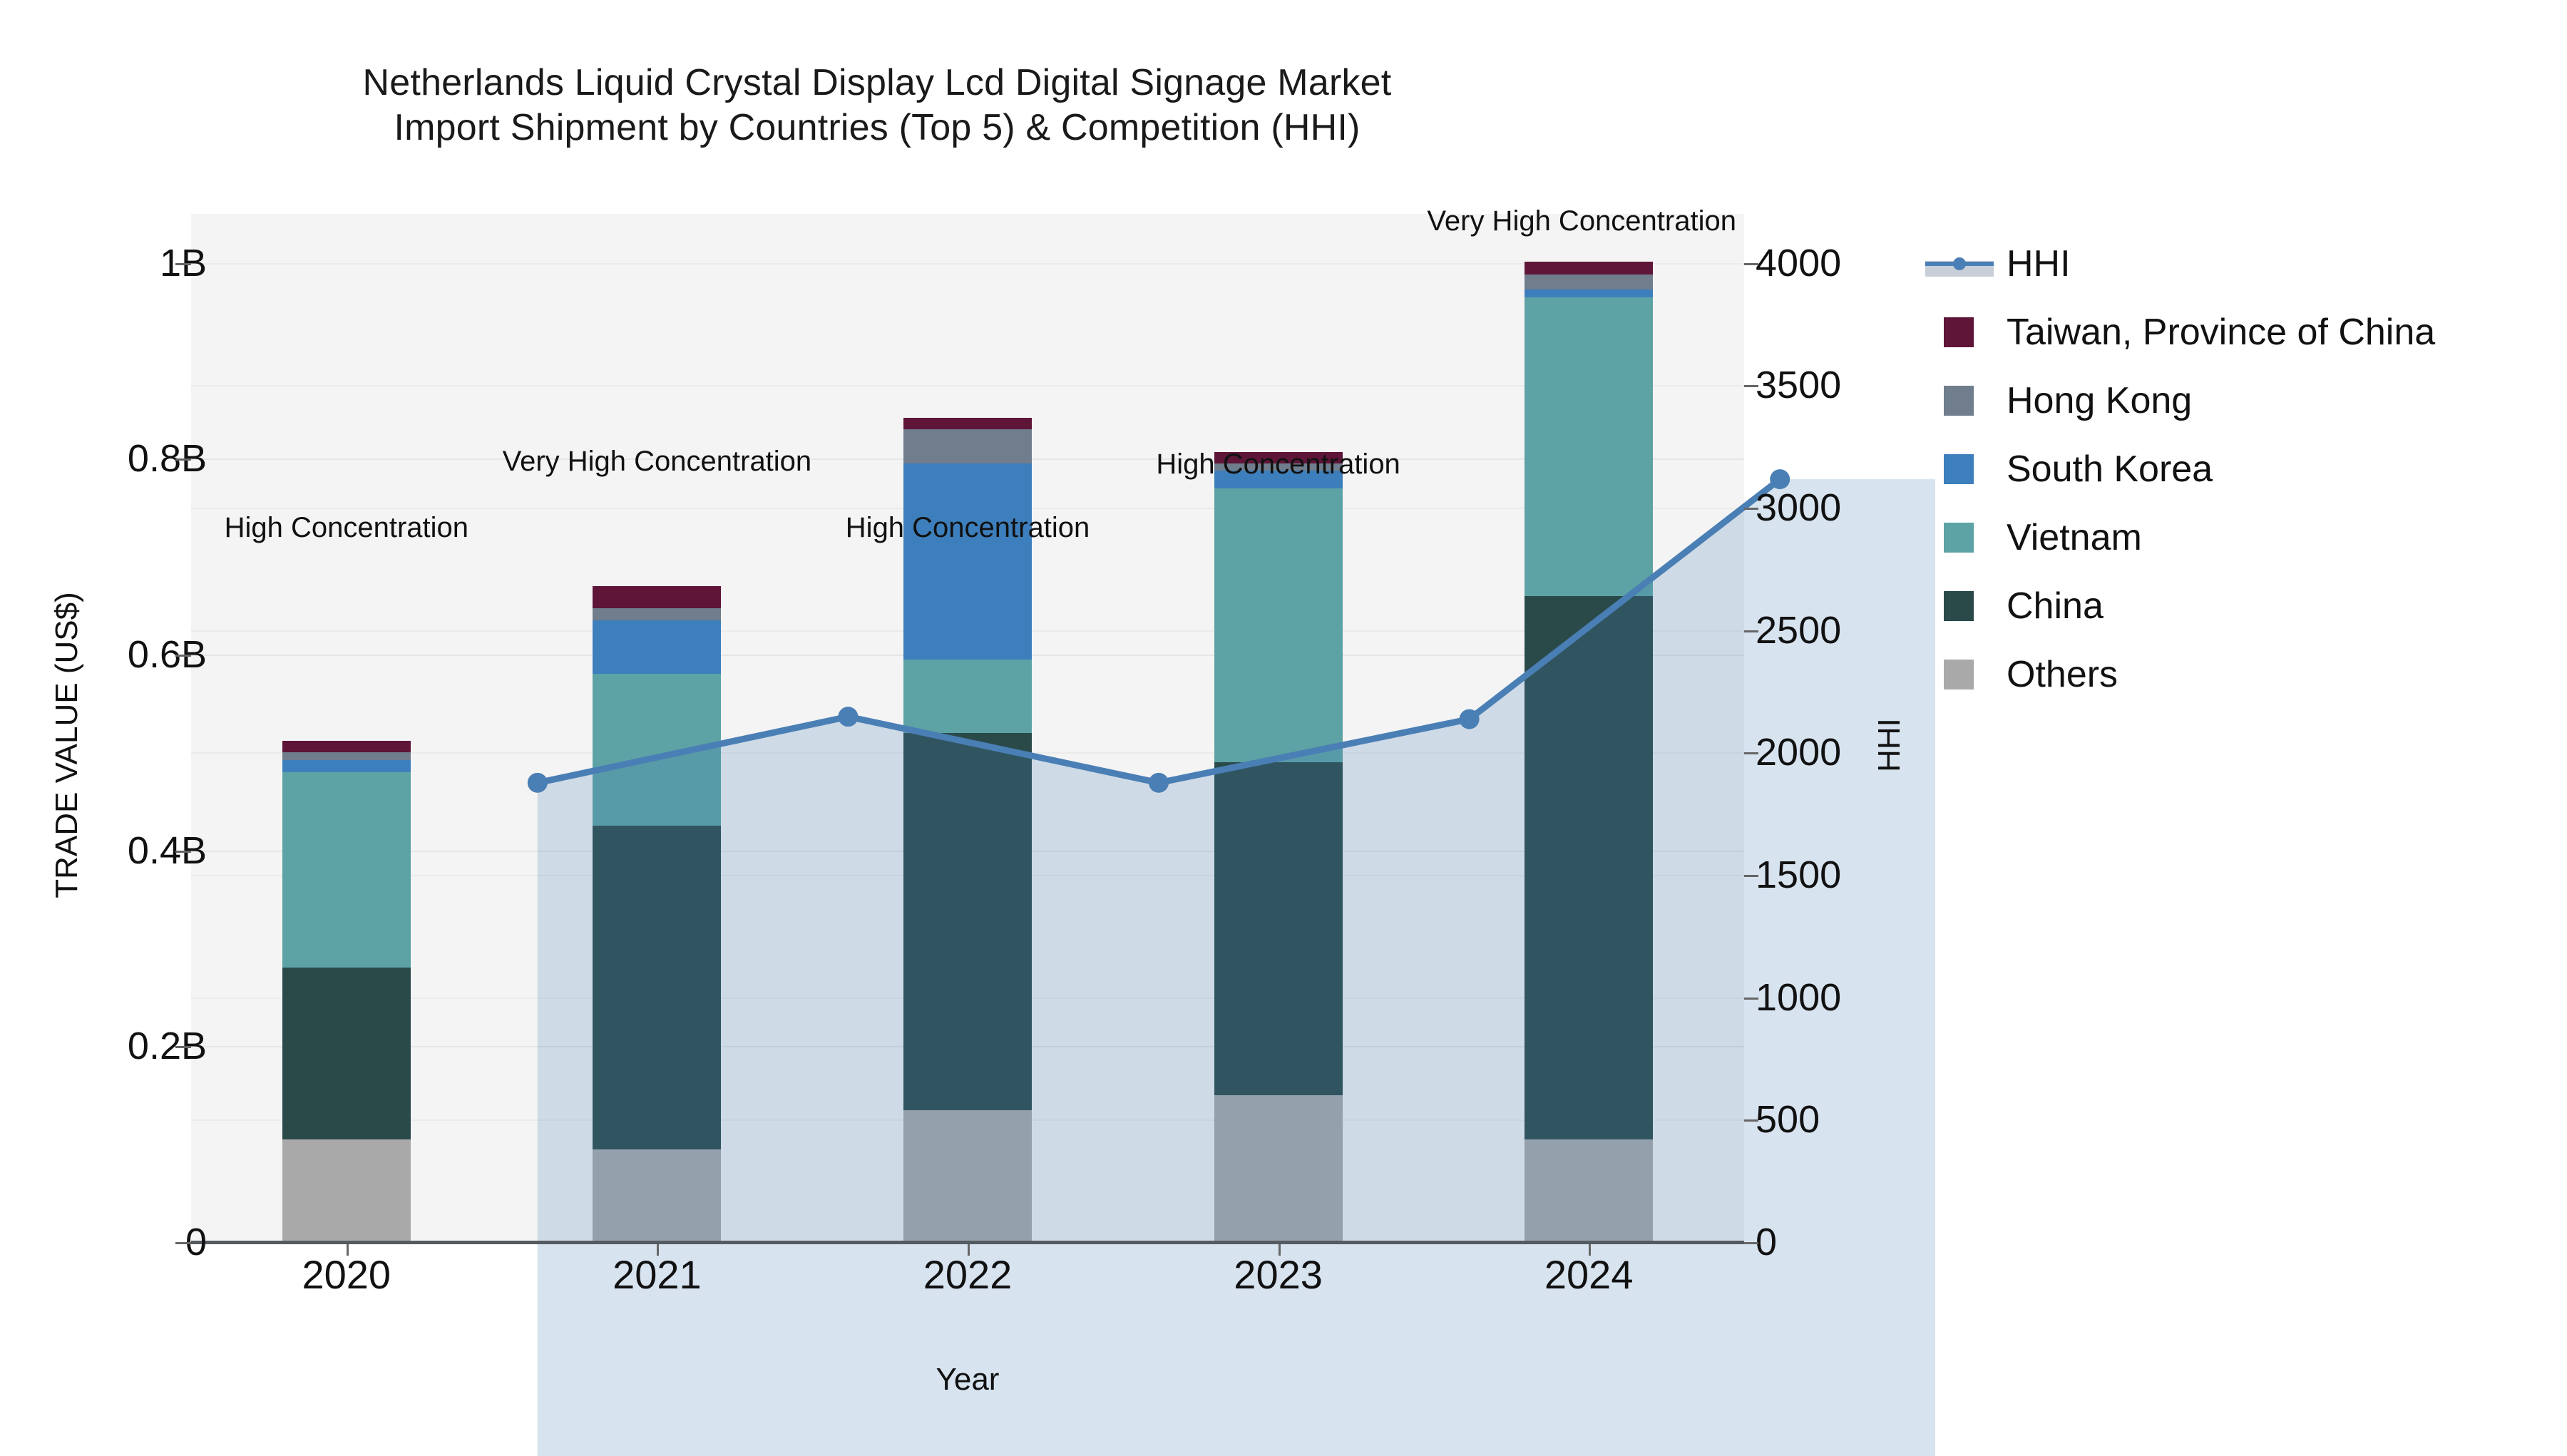  I want to click on legend-label: South Korea, so click(2110, 469).